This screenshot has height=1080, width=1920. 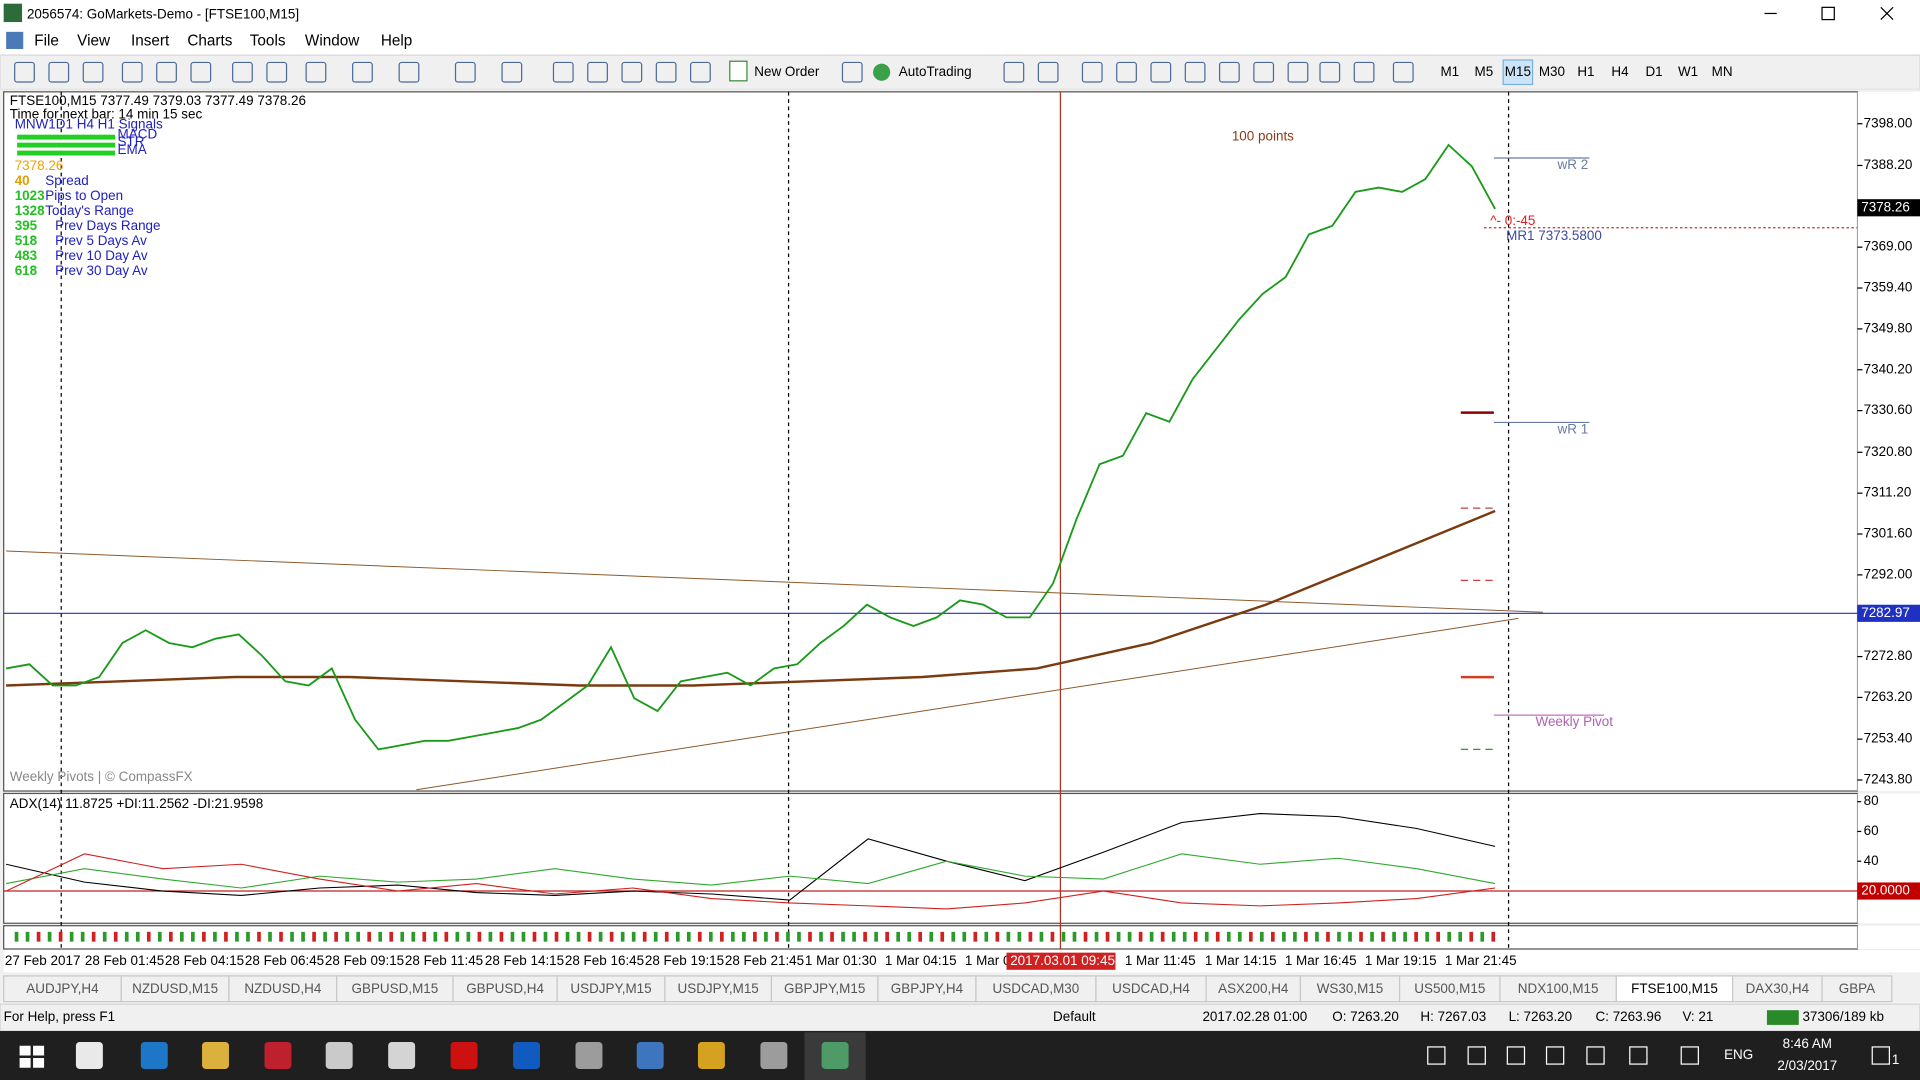 What do you see at coordinates (62, 988) in the screenshot?
I see `tab-label: AUDJPY,H4` at bounding box center [62, 988].